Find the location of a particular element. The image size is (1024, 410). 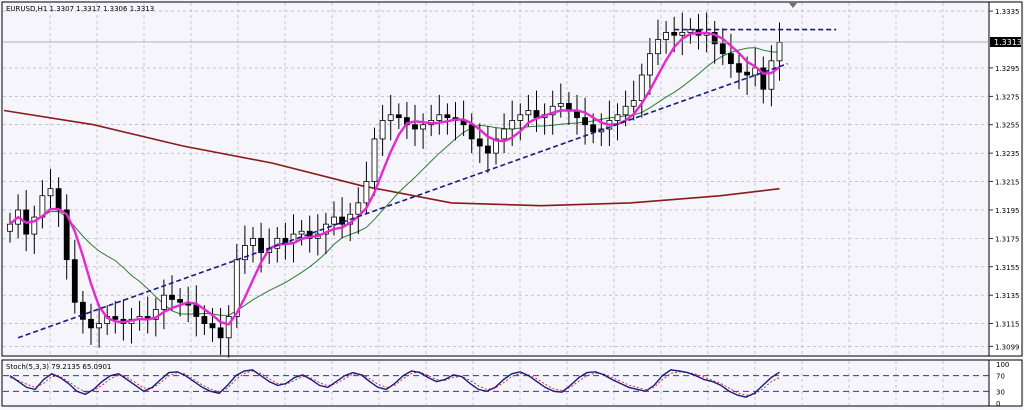

stoch-signal-path is located at coordinates (394, 383).